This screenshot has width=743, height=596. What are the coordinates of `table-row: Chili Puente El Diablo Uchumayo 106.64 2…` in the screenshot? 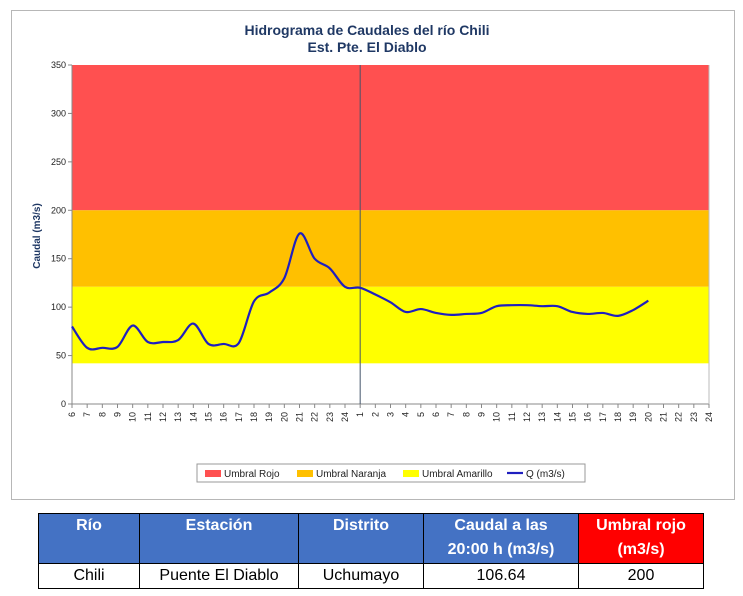 It's located at (371, 576).